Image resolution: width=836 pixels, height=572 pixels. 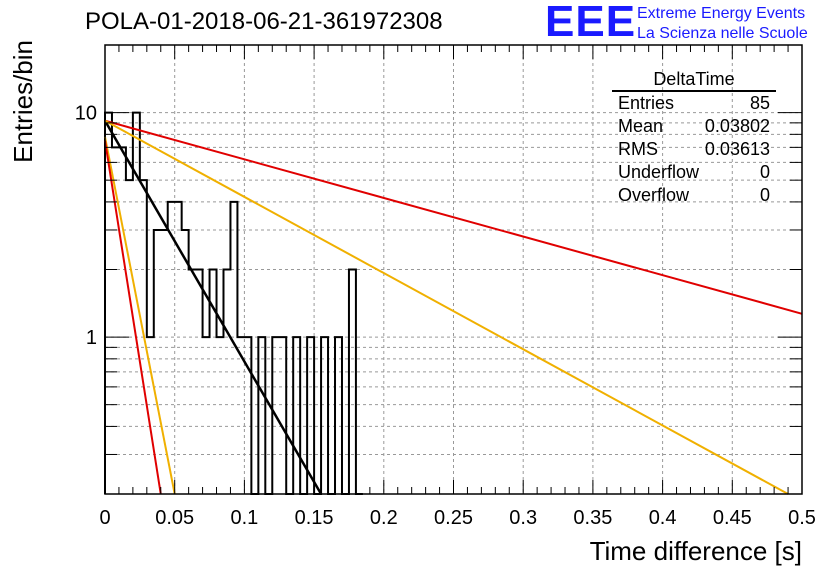 I want to click on x-tick-labels: 0 0.05 0.1 0.15 0.2 0.25 0.3 0.35 0.4 0.45 0.5, so click(x=457, y=518).